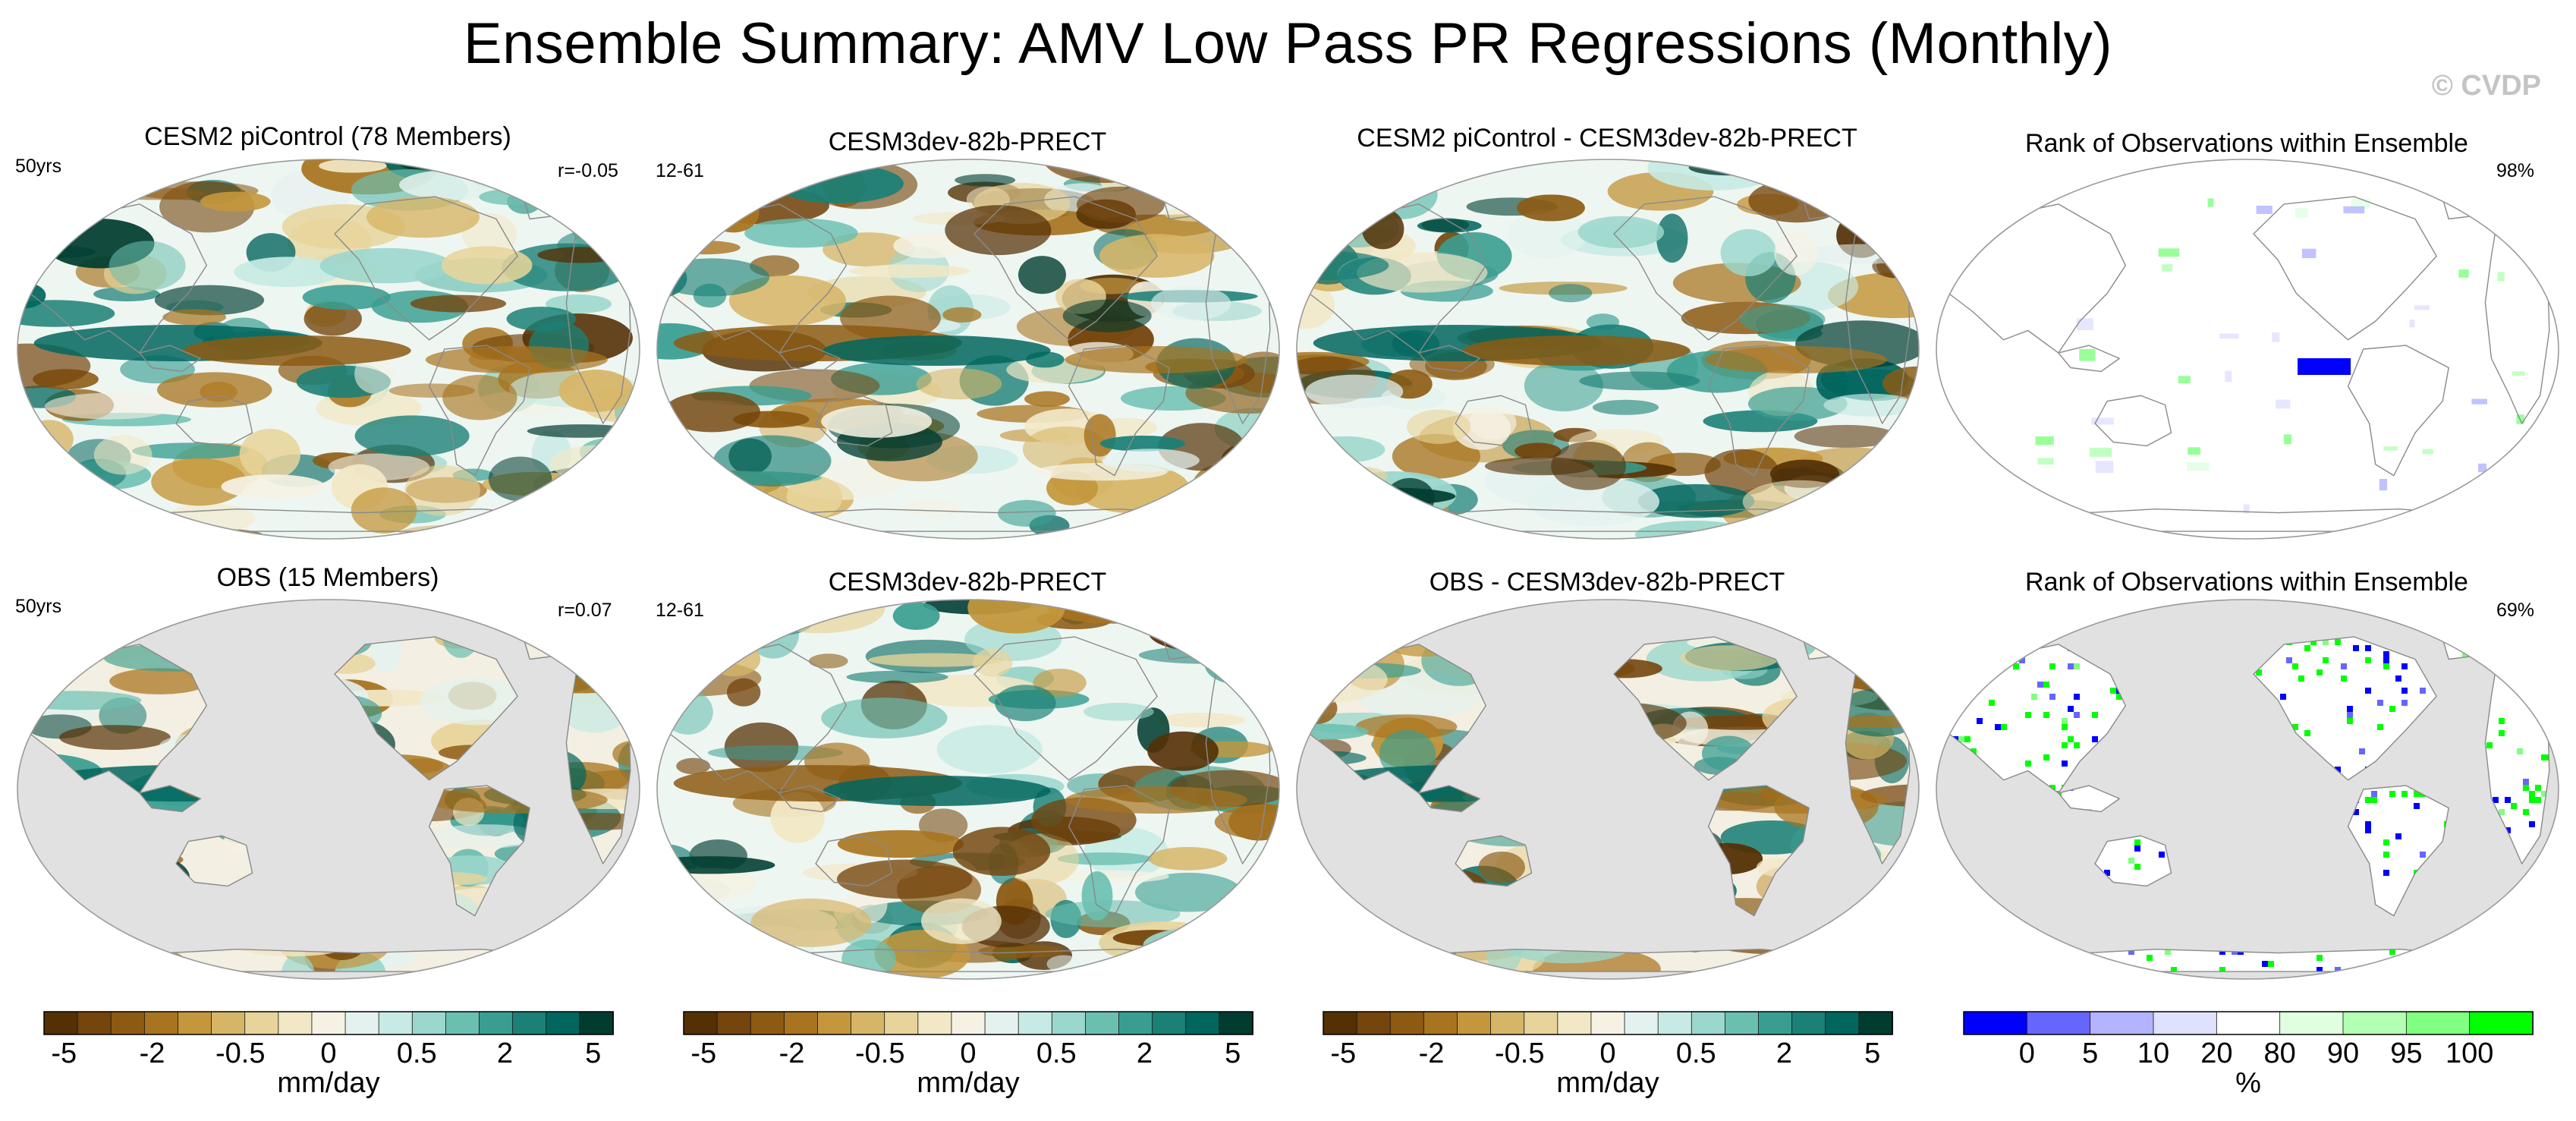 The height and width of the screenshot is (1121, 2576). Describe the element at coordinates (1608, 1023) in the screenshot. I see `colorbar-swatches` at that location.